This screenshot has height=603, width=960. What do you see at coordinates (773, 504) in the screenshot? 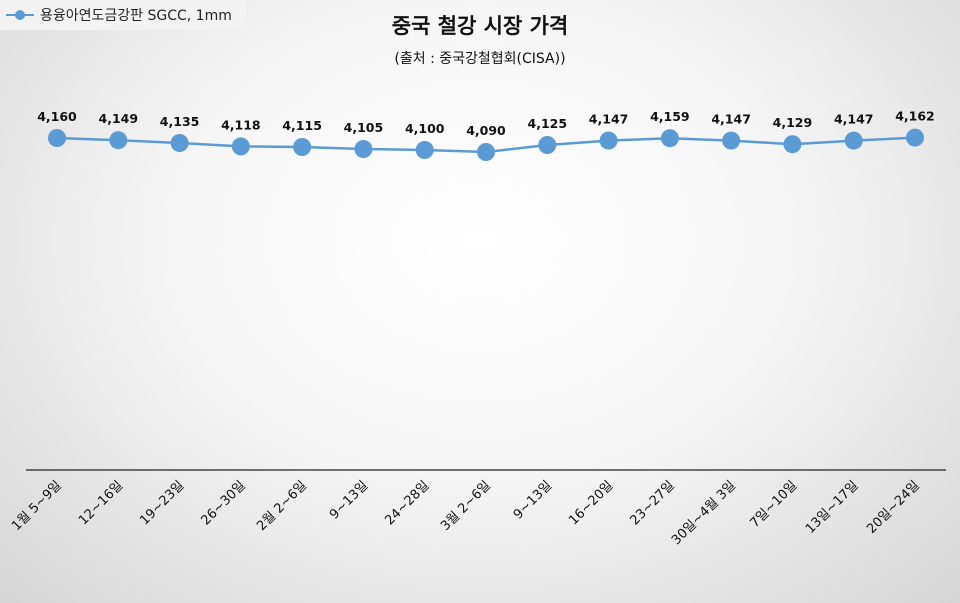
I see `x-tick-label: 7일~10일` at bounding box center [773, 504].